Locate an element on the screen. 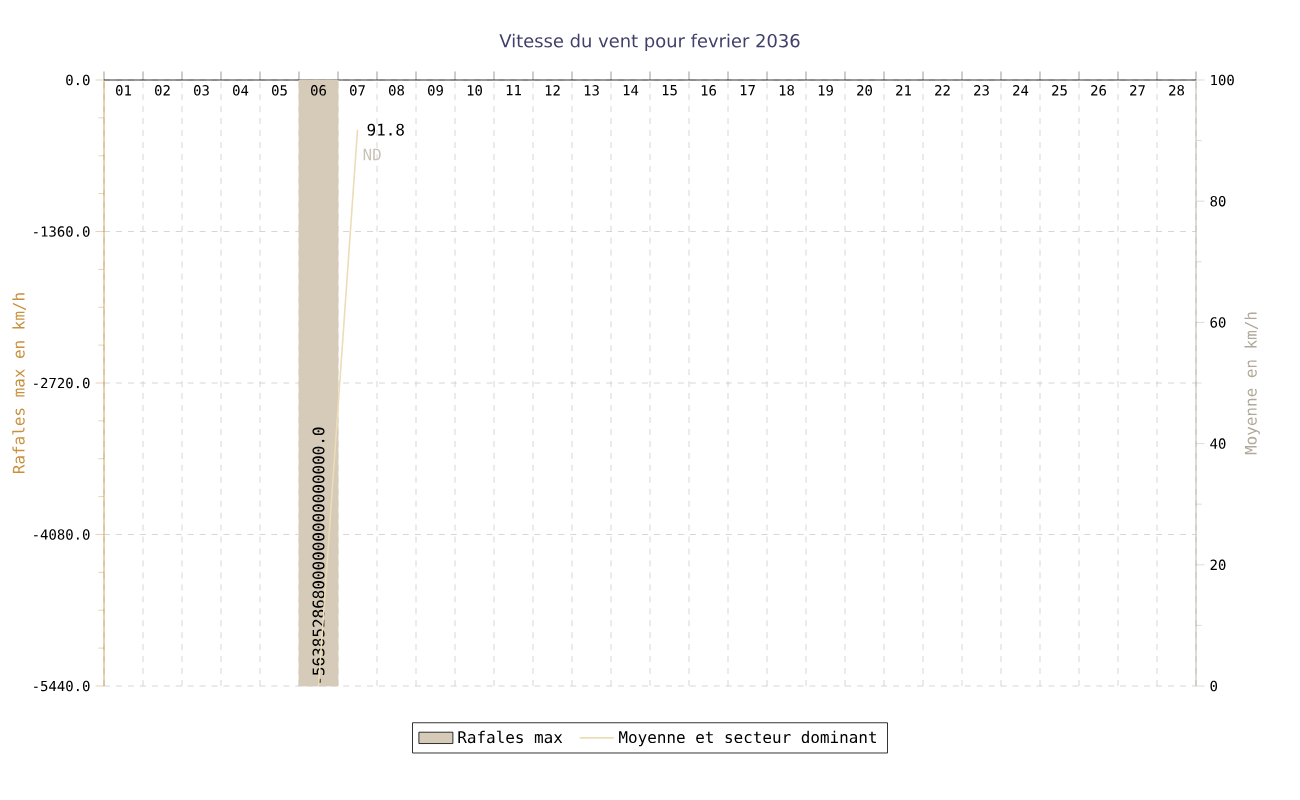  chart-title: Vitesse du vent pour fevrier 2036 is located at coordinates (649, 42).